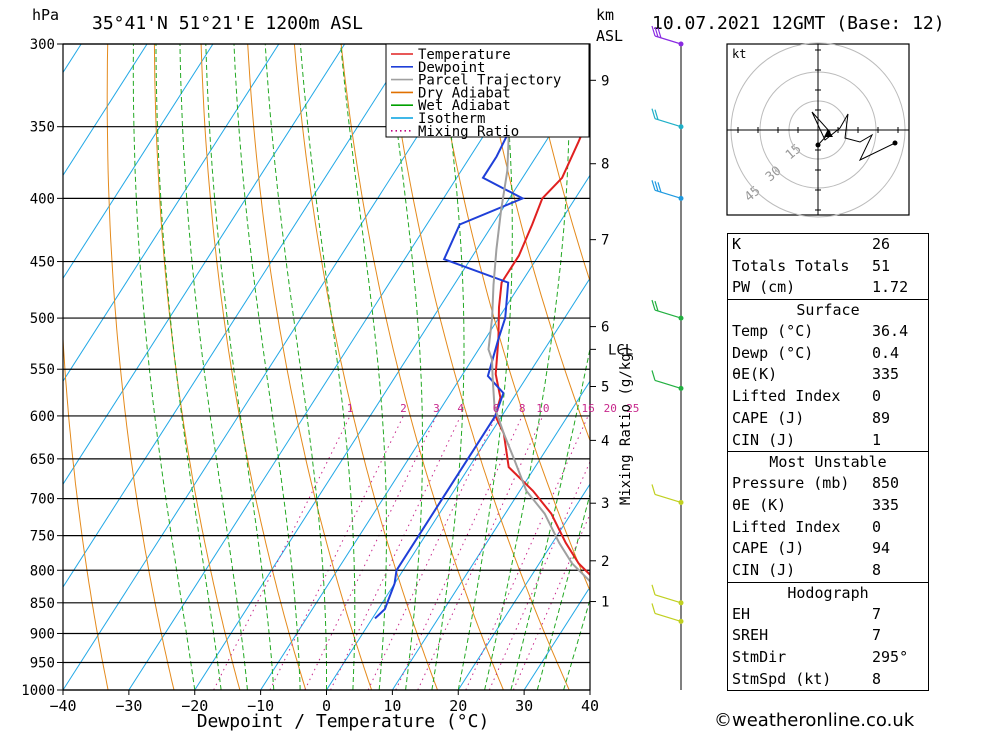  Describe the element at coordinates (820, 657) in the screenshot. I see `hodo-row-stmdir: StmDir 295°` at that location.